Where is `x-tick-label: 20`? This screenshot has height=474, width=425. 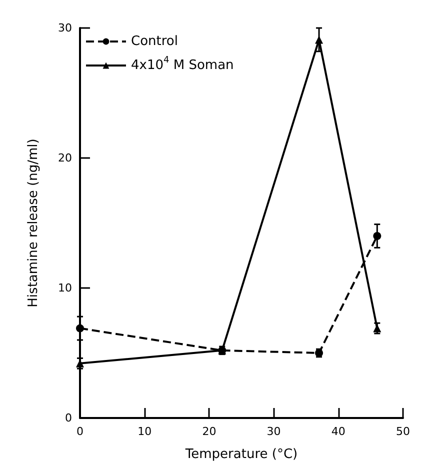 x-tick-label: 20 is located at coordinates (209, 431).